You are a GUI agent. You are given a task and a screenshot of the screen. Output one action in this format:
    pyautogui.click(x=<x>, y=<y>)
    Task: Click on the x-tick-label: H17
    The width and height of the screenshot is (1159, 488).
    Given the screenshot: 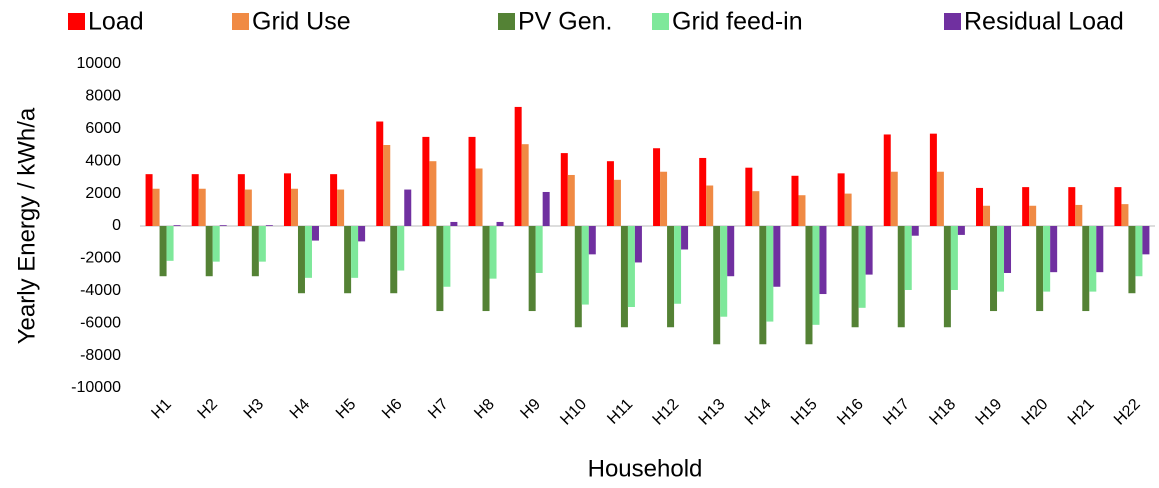 What is the action you would take?
    pyautogui.click(x=896, y=412)
    